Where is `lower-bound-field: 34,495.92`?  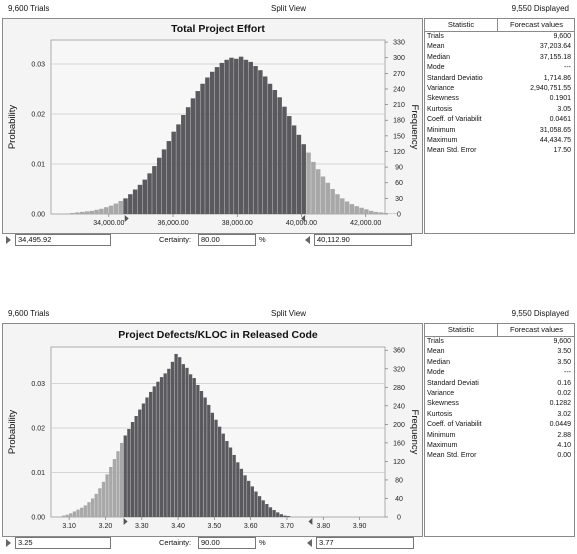
lower-bound-field: 34,495.92 is located at coordinates (63, 240).